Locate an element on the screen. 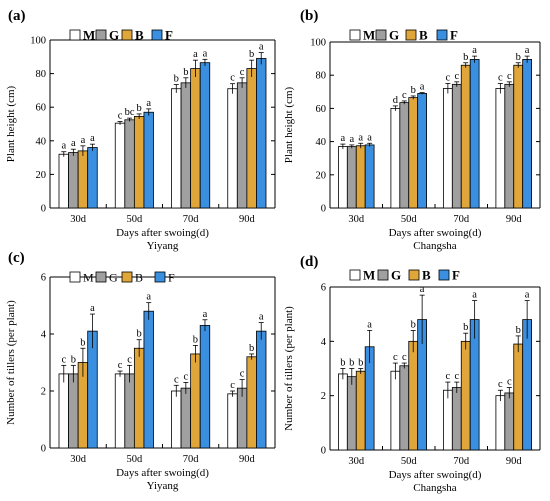 Image resolution: width=550 pixels, height=501 pixels. y-tick-label: 2 is located at coordinates (43, 392).